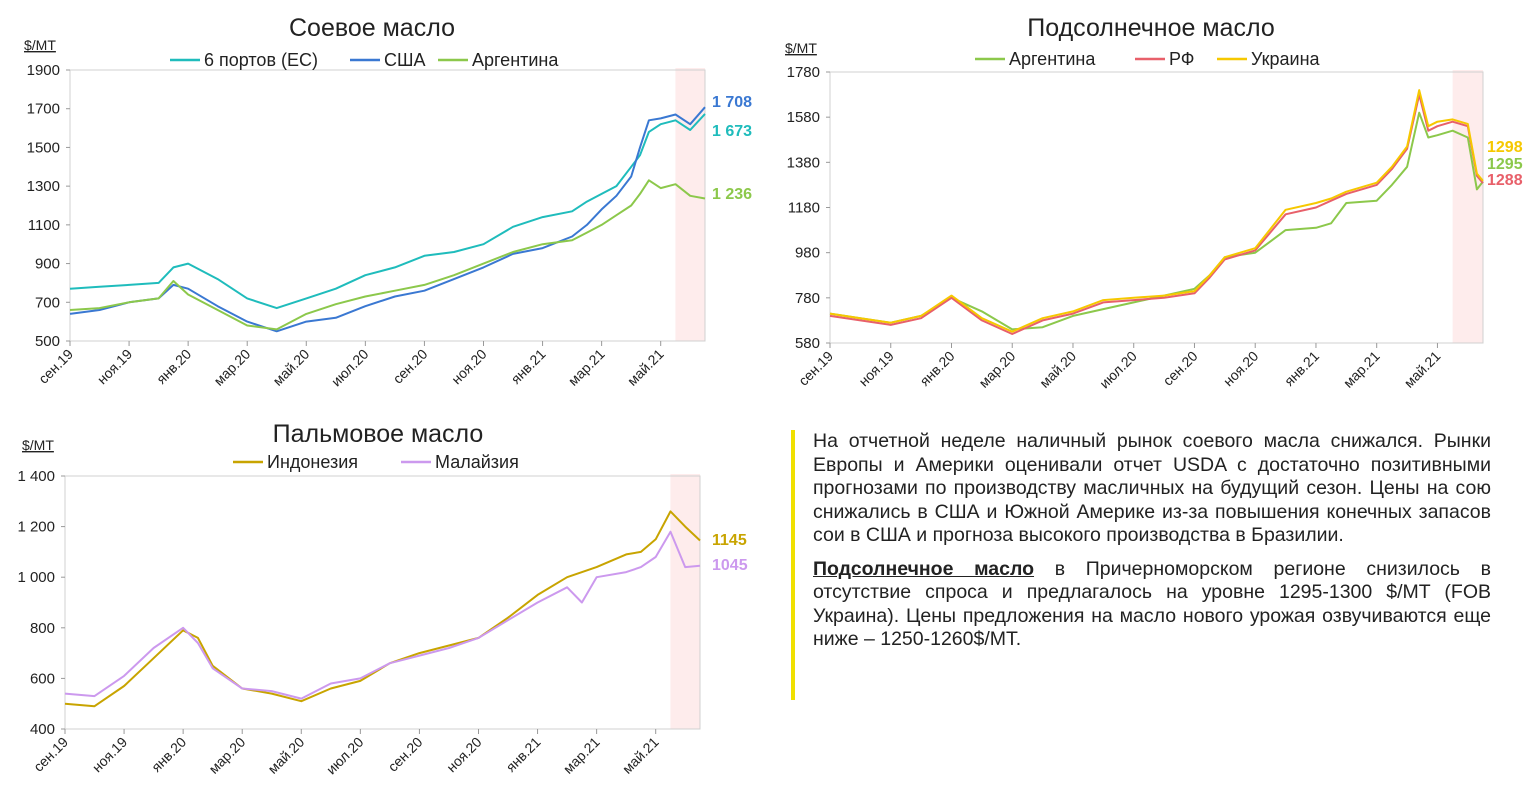  I want to click on legend-label-2: Украина, so click(1286, 59).